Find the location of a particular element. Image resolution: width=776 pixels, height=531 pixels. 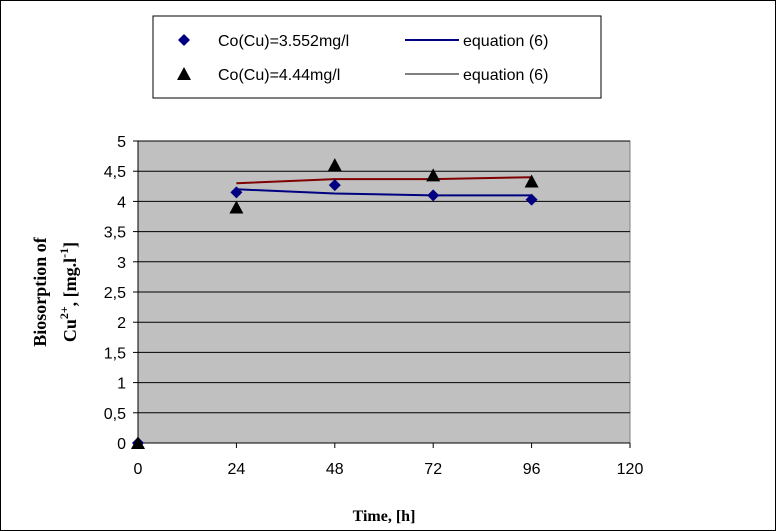

legend-box is located at coordinates (377, 57).